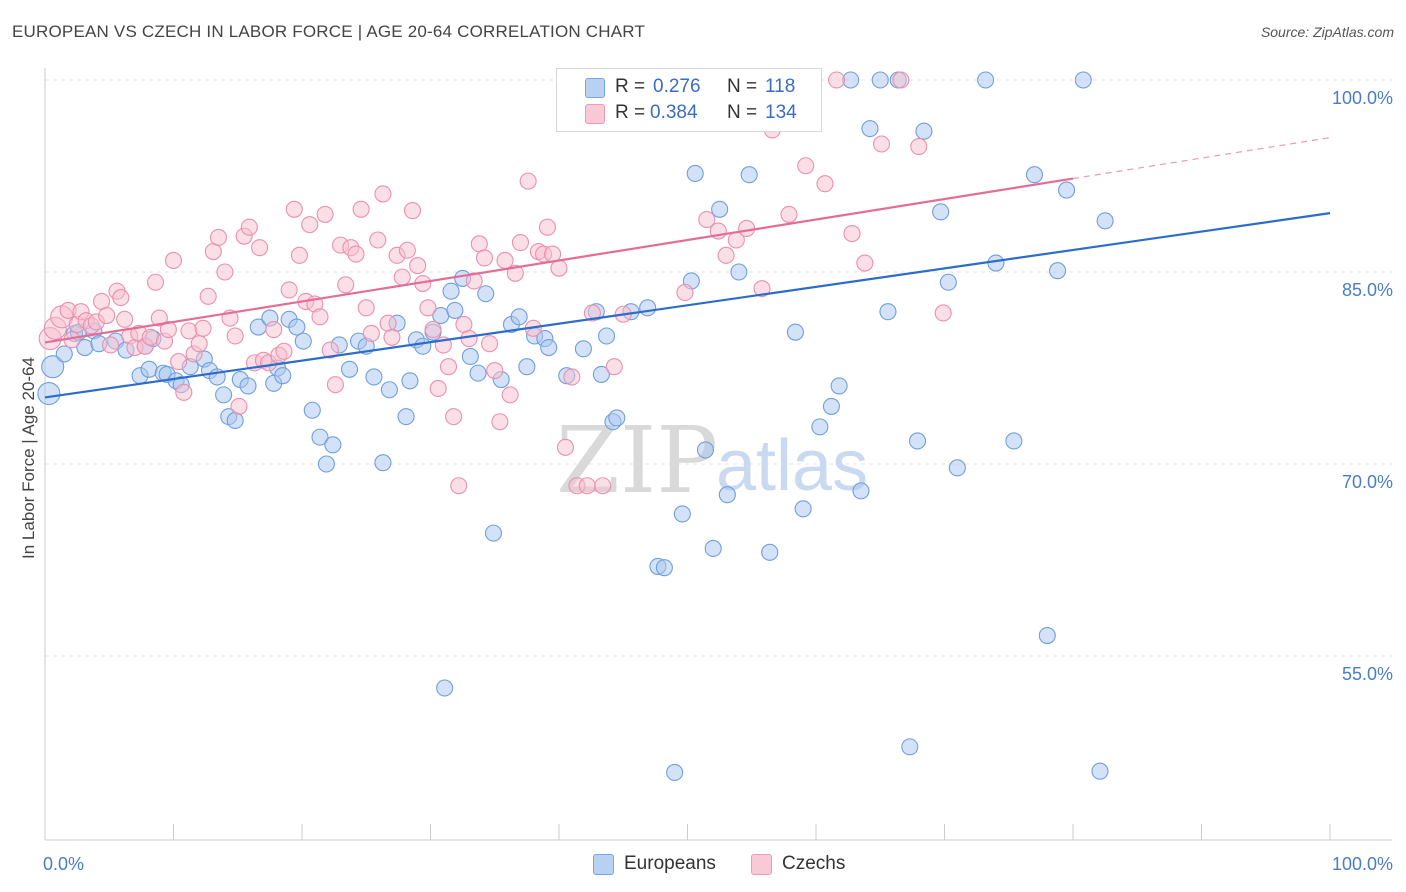 This screenshot has height=892, width=1406. Describe the element at coordinates (630, 86) in the screenshot. I see `r-label: R =` at that location.